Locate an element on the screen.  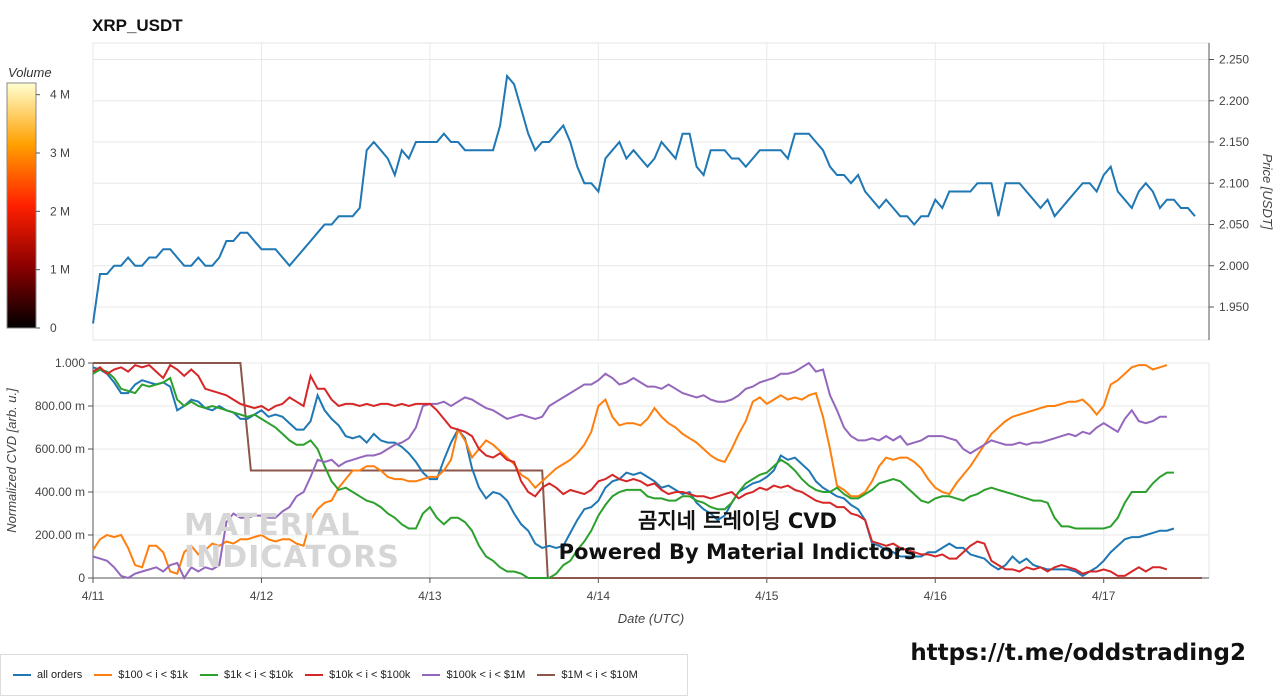
cvd-y-axis-label: Normalized CVD [arb. u.] is located at coordinates (11, 460).